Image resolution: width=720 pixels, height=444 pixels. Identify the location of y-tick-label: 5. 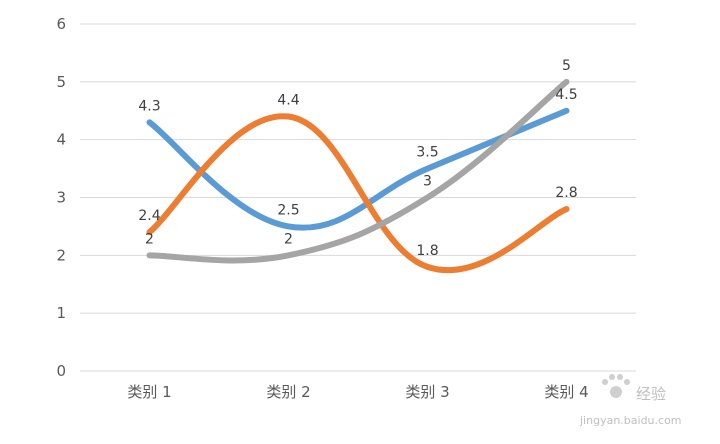
(61, 82).